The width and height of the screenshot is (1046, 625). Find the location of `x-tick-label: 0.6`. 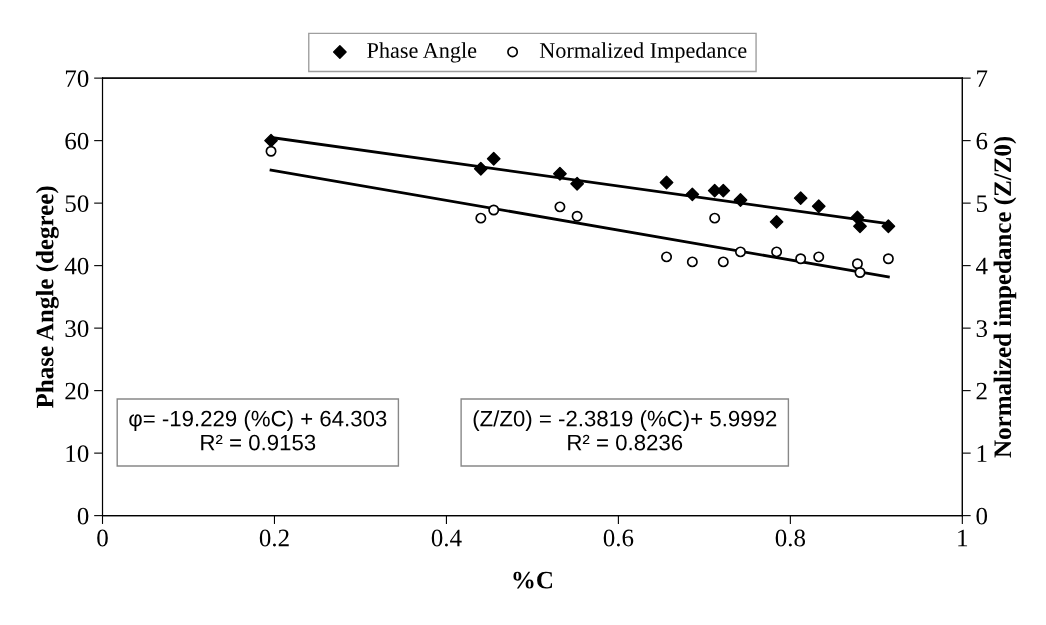

x-tick-label: 0.6 is located at coordinates (618, 538).